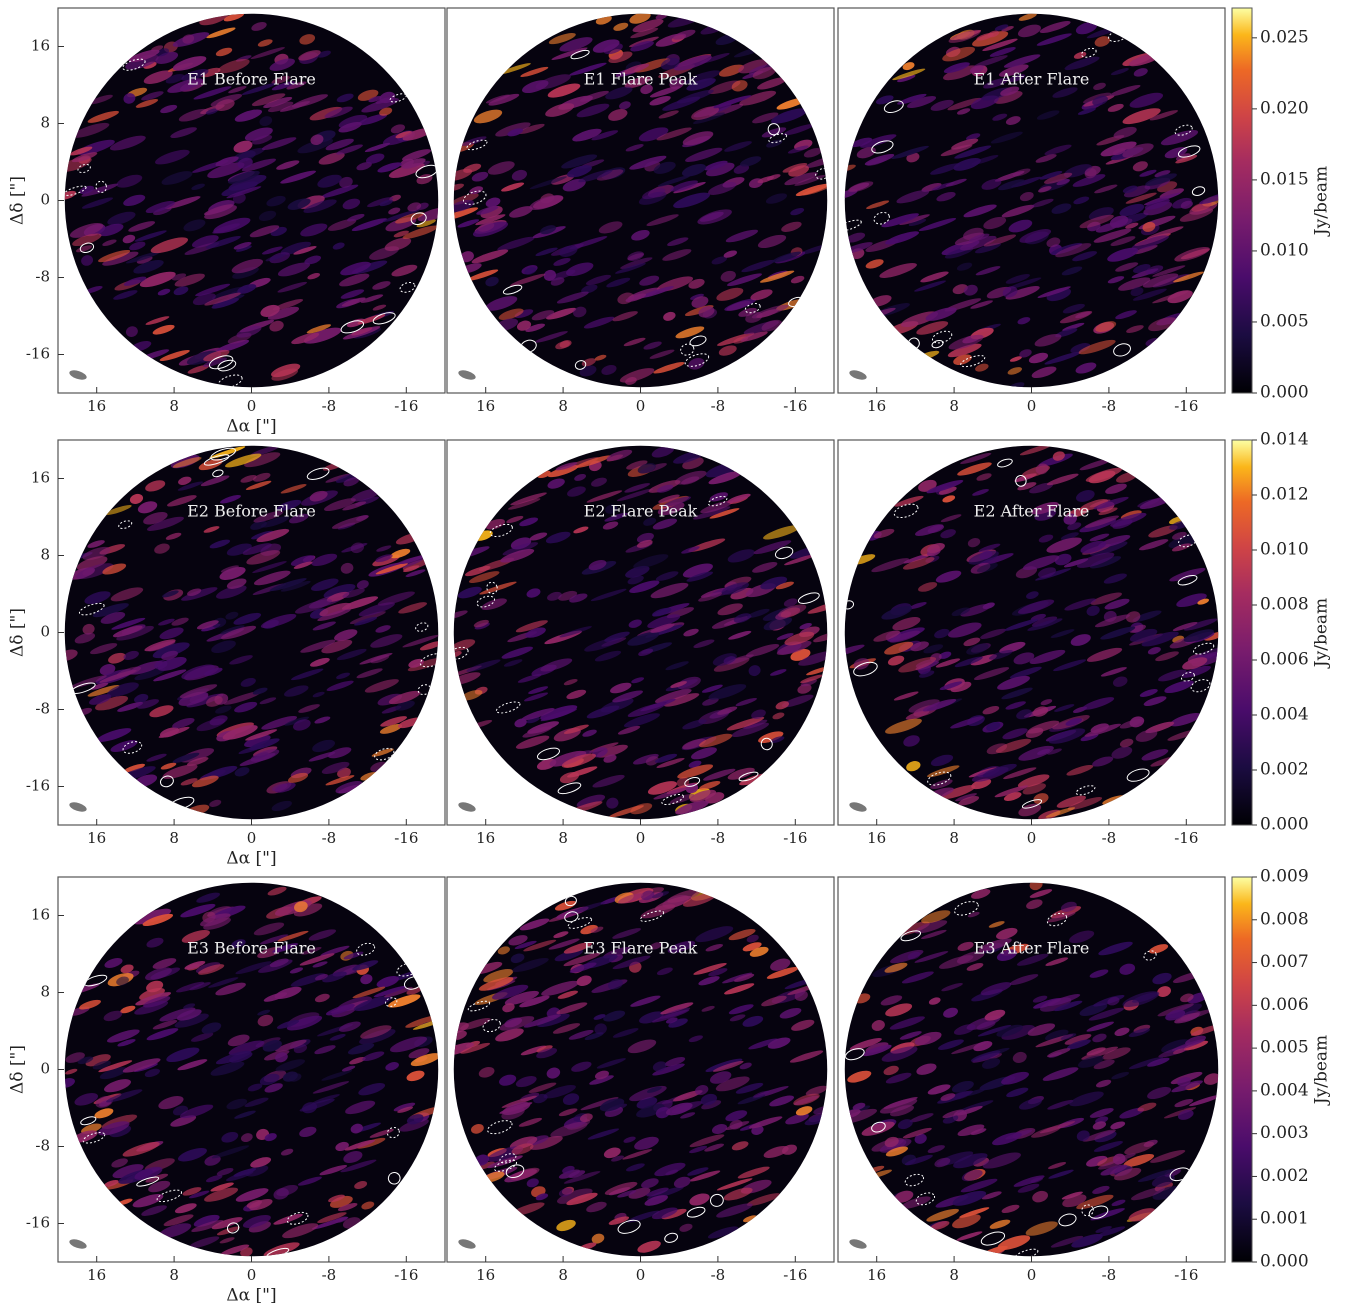 This screenshot has height=1303, width=1349. What do you see at coordinates (1032, 1275) in the screenshot?
I see `x-tick-label: 0` at bounding box center [1032, 1275].